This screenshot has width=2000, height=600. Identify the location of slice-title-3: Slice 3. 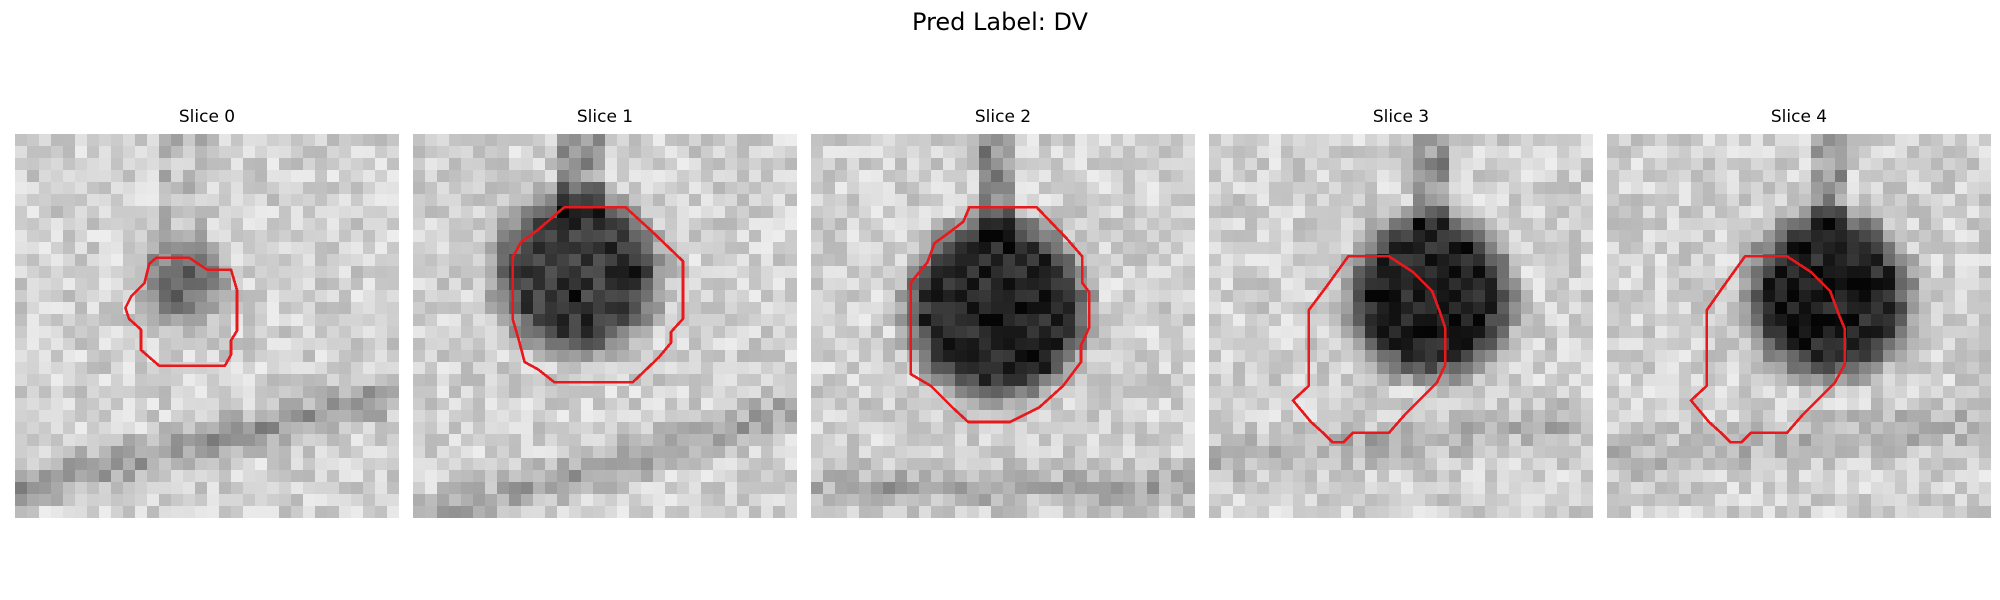
(1401, 117).